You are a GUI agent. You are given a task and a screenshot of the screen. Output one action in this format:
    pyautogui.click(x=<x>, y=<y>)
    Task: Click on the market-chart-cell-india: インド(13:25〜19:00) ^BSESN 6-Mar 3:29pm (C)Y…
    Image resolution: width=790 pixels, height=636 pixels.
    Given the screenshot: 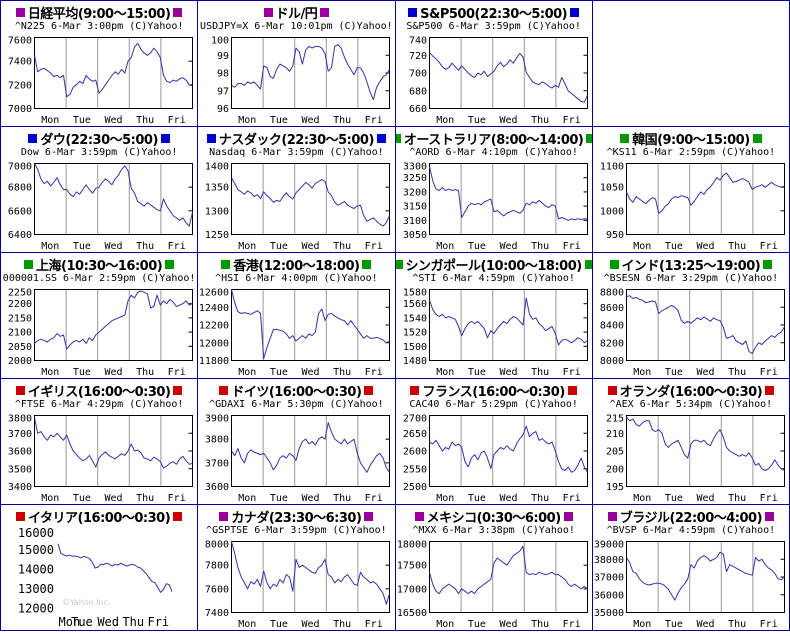 What is the action you would take?
    pyautogui.click(x=691, y=316)
    